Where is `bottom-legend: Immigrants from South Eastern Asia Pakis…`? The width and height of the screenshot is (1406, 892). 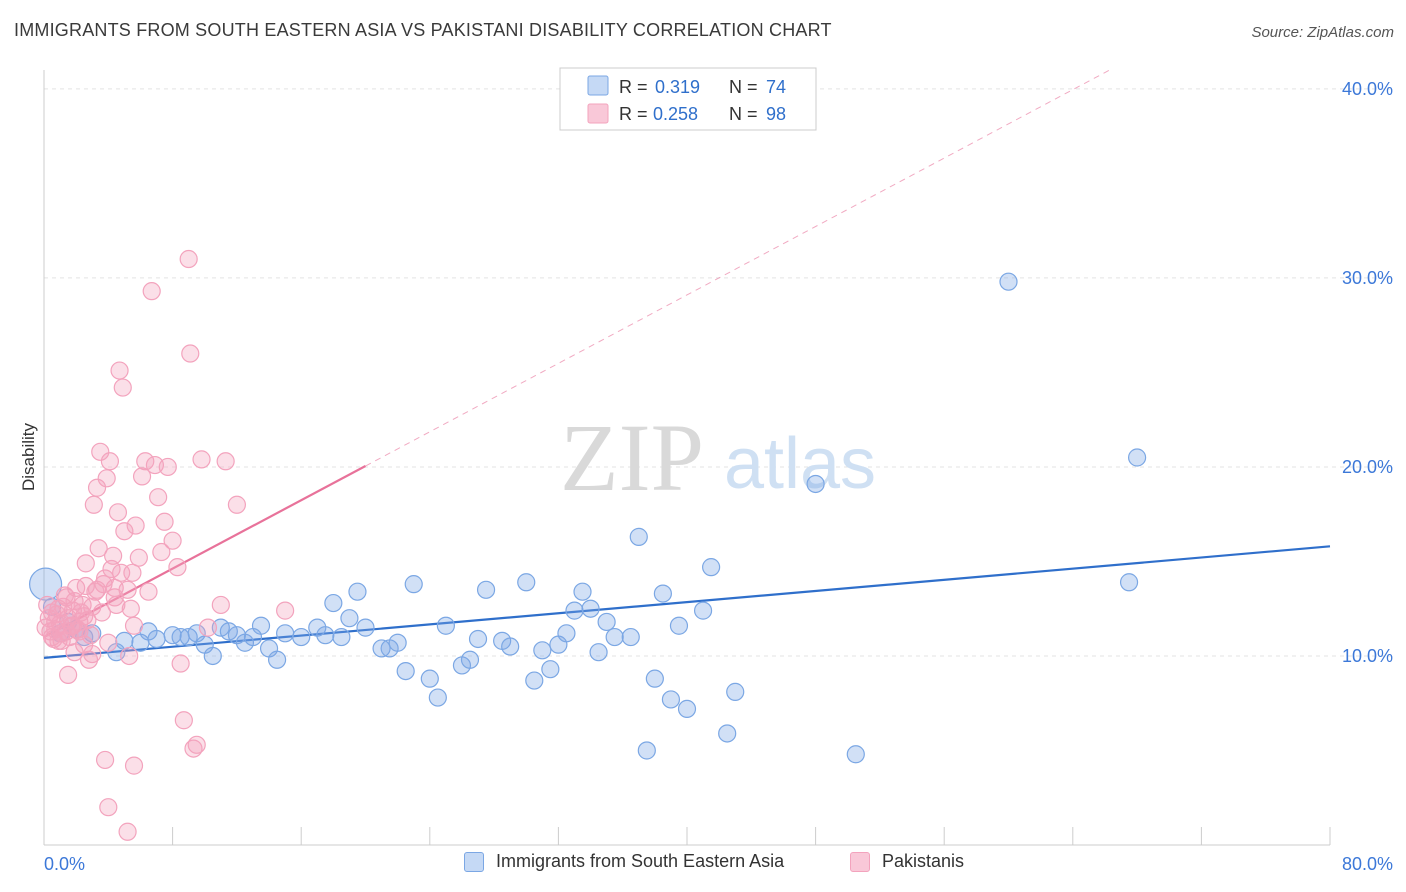 bottom-legend: Immigrants from South Eastern Asia Pakis… is located at coordinates (703, 865).